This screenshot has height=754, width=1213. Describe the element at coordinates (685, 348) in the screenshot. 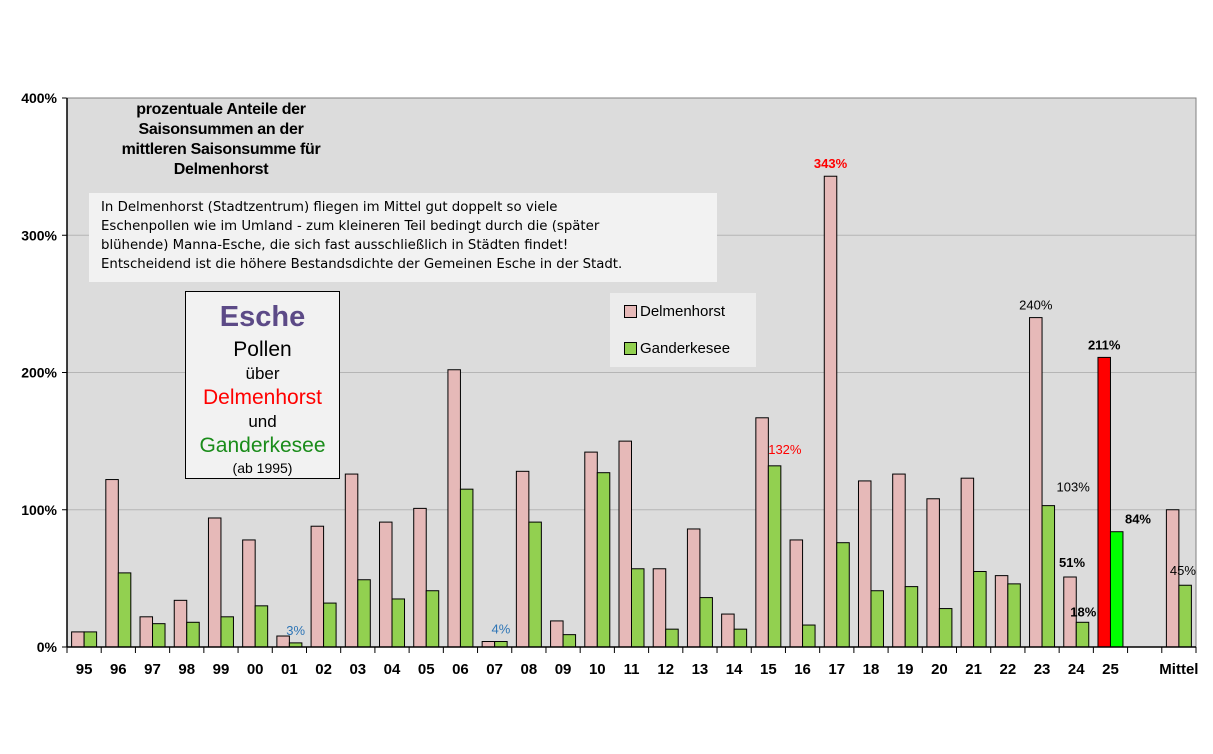

I see `legend-label: Ganderkesee` at that location.